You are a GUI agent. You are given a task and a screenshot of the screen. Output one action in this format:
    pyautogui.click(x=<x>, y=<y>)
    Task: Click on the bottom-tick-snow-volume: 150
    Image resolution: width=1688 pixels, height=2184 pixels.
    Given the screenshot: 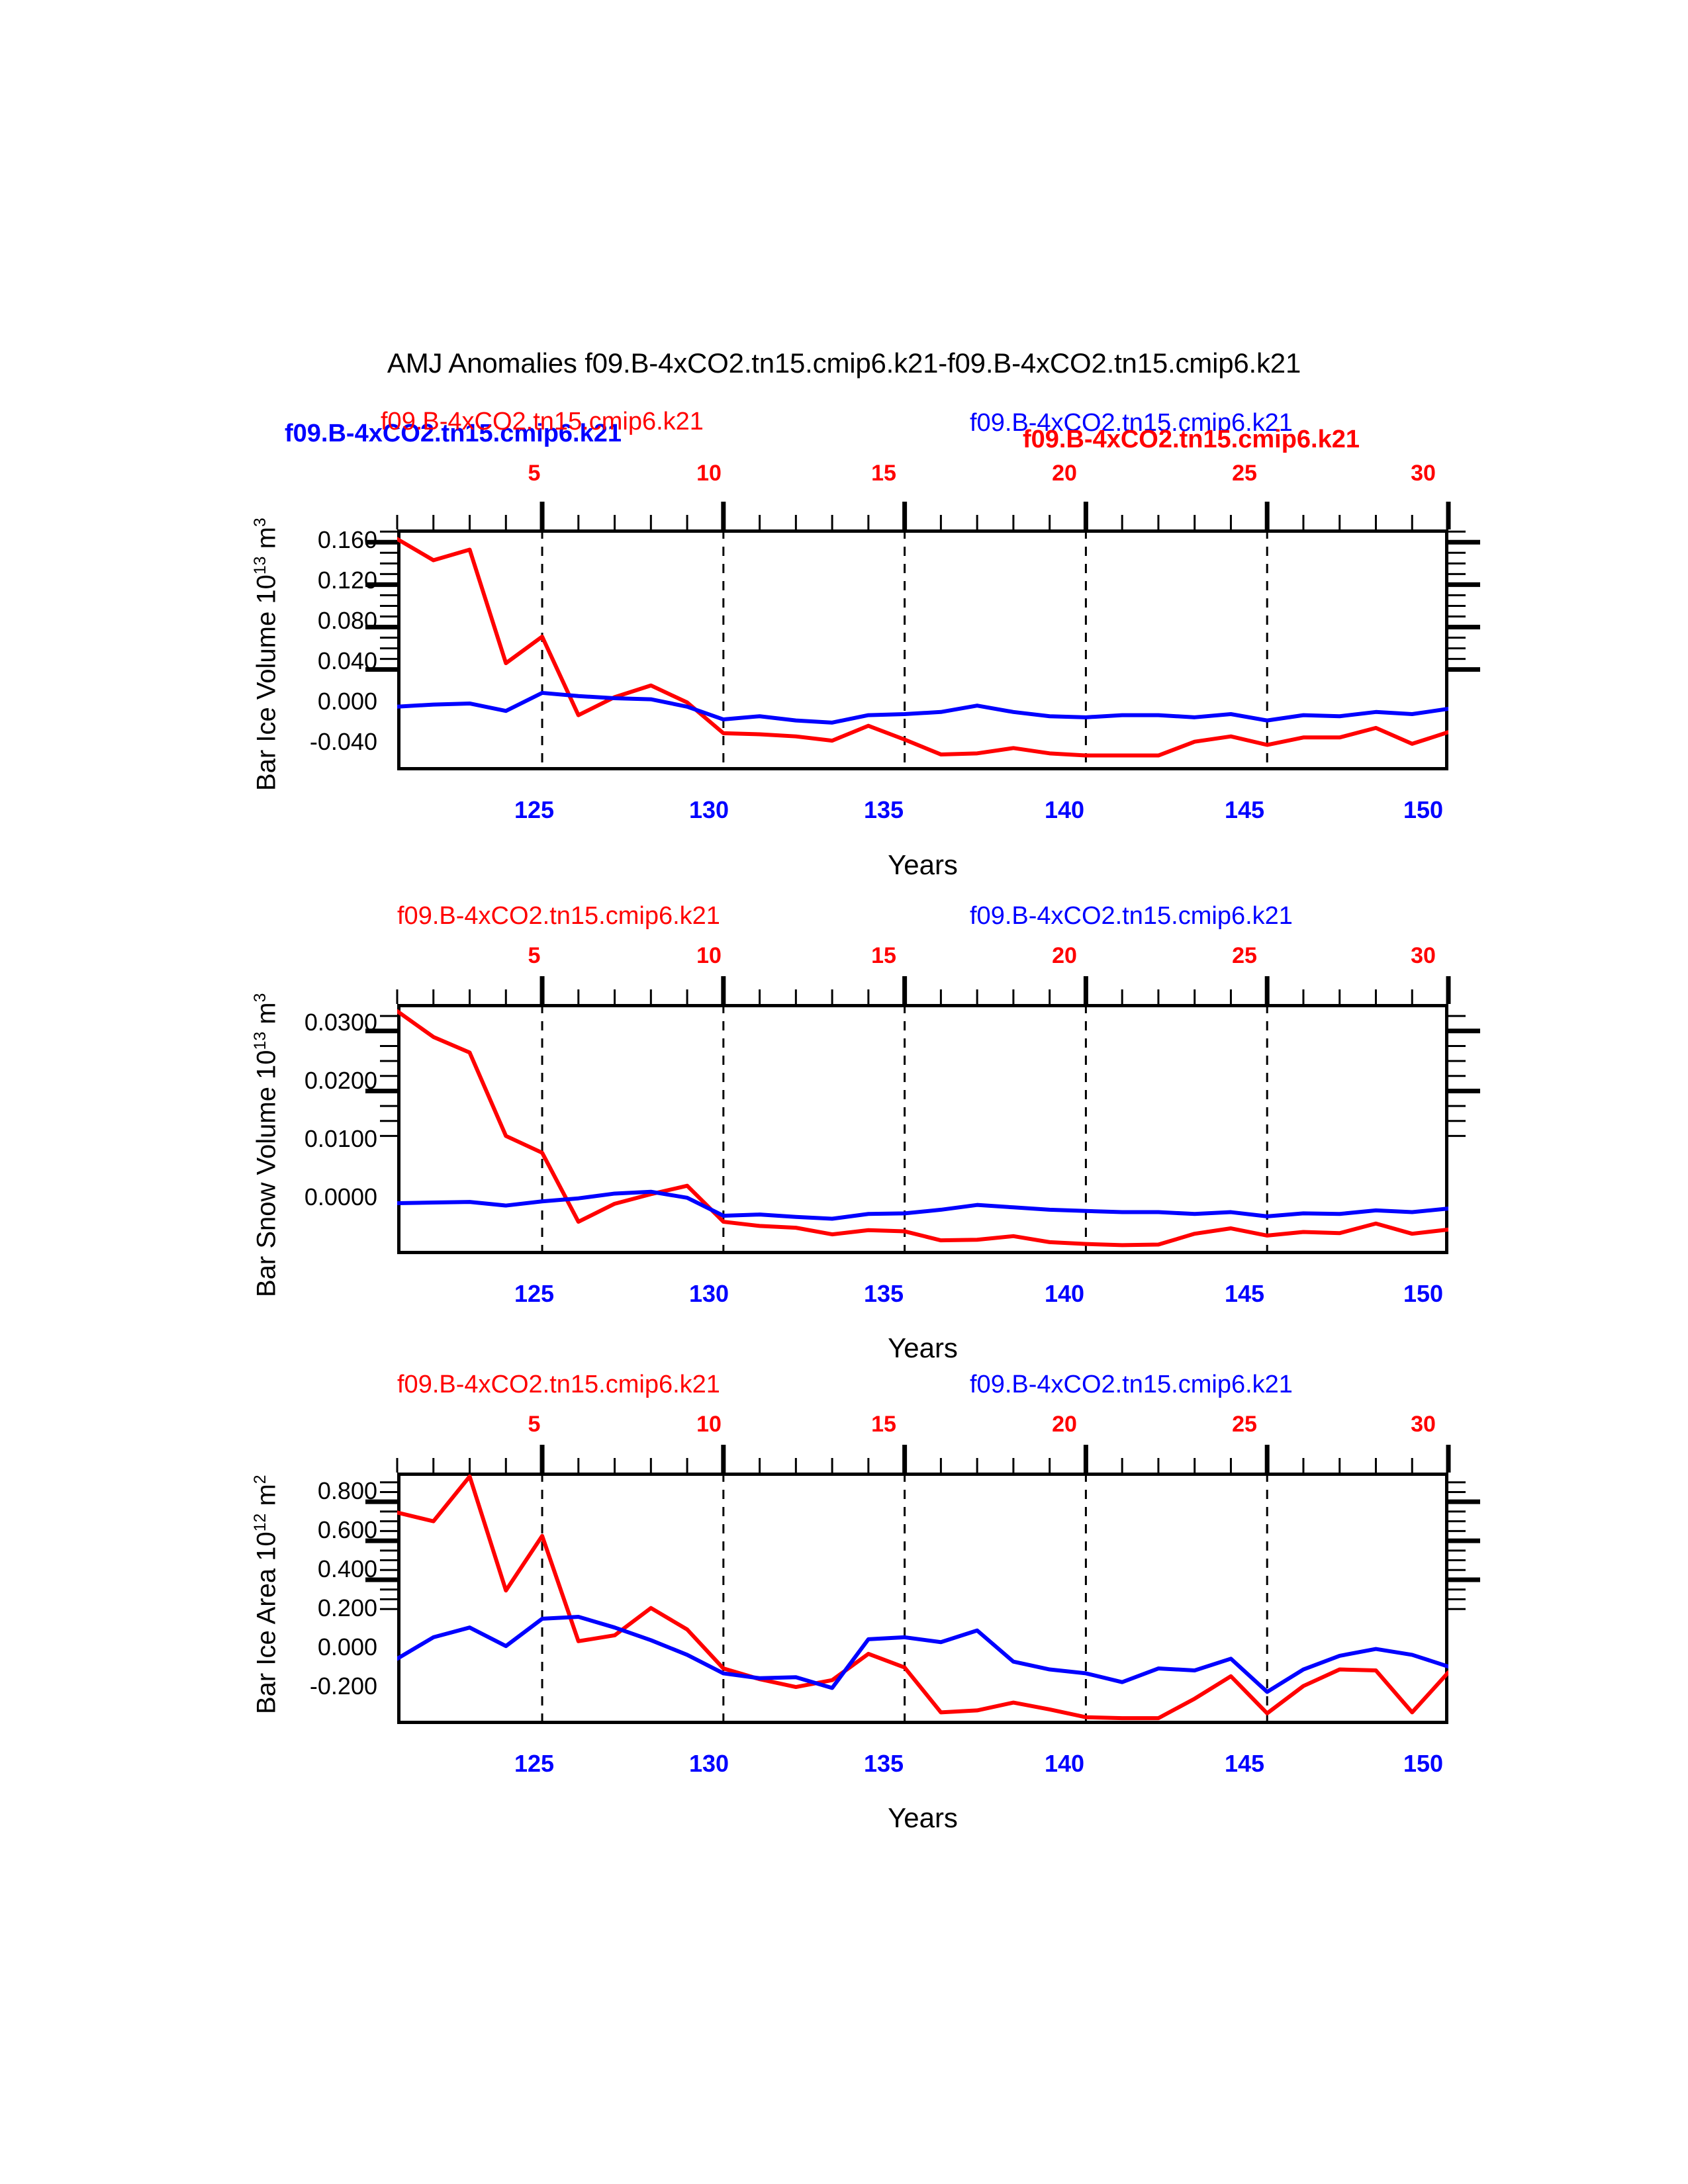 What is the action you would take?
    pyautogui.click(x=1423, y=1293)
    